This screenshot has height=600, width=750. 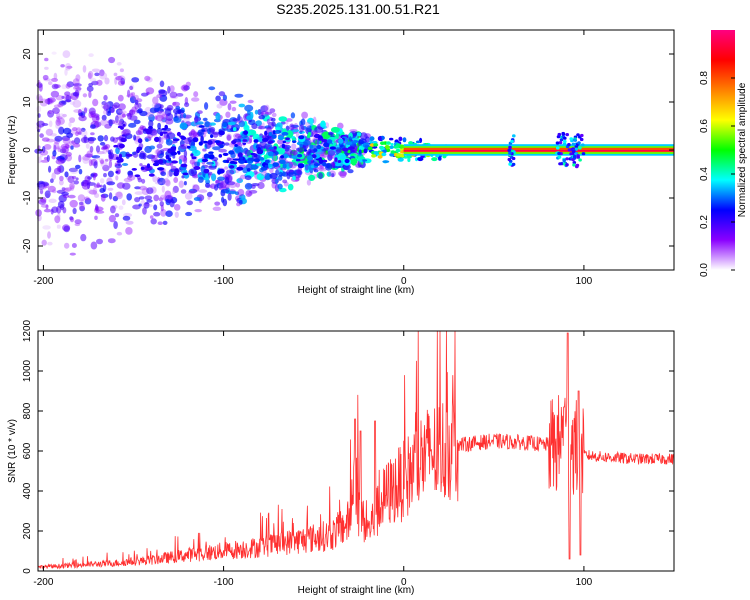 I want to click on colorbar-ticks: 0.0 0.2 0.4 0.6 0.8, so click(x=717, y=174).